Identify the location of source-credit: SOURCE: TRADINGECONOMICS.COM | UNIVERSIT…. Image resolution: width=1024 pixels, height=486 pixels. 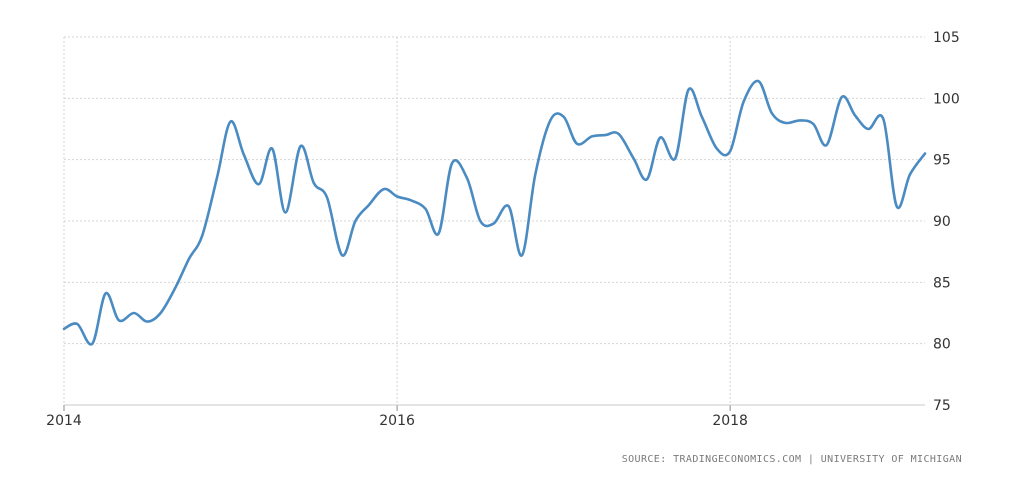
(791, 459).